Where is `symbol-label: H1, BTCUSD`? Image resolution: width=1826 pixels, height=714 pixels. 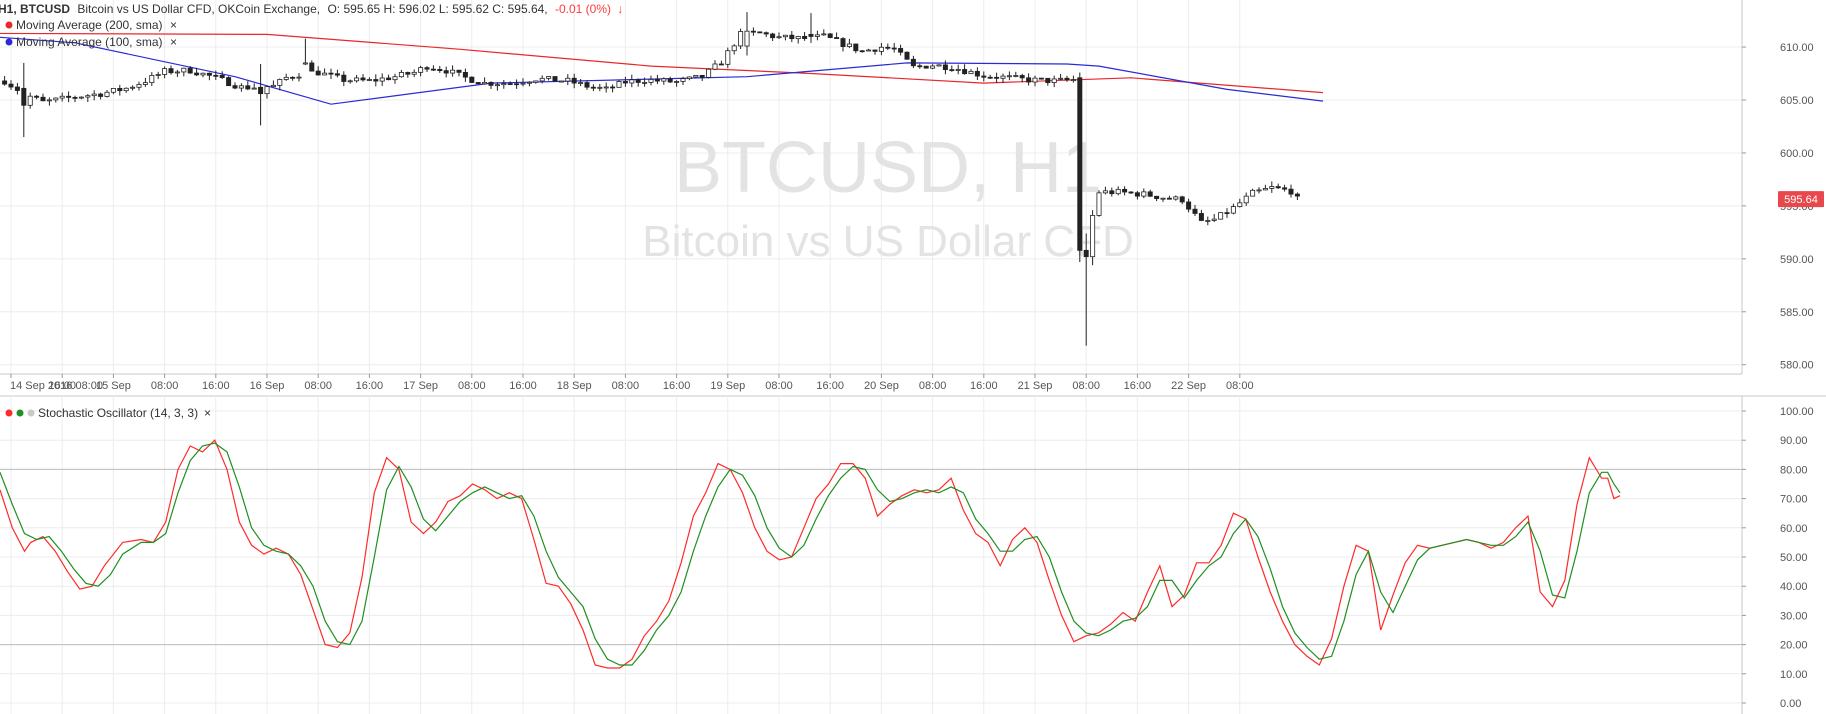
symbol-label: H1, BTCUSD is located at coordinates (35, 9).